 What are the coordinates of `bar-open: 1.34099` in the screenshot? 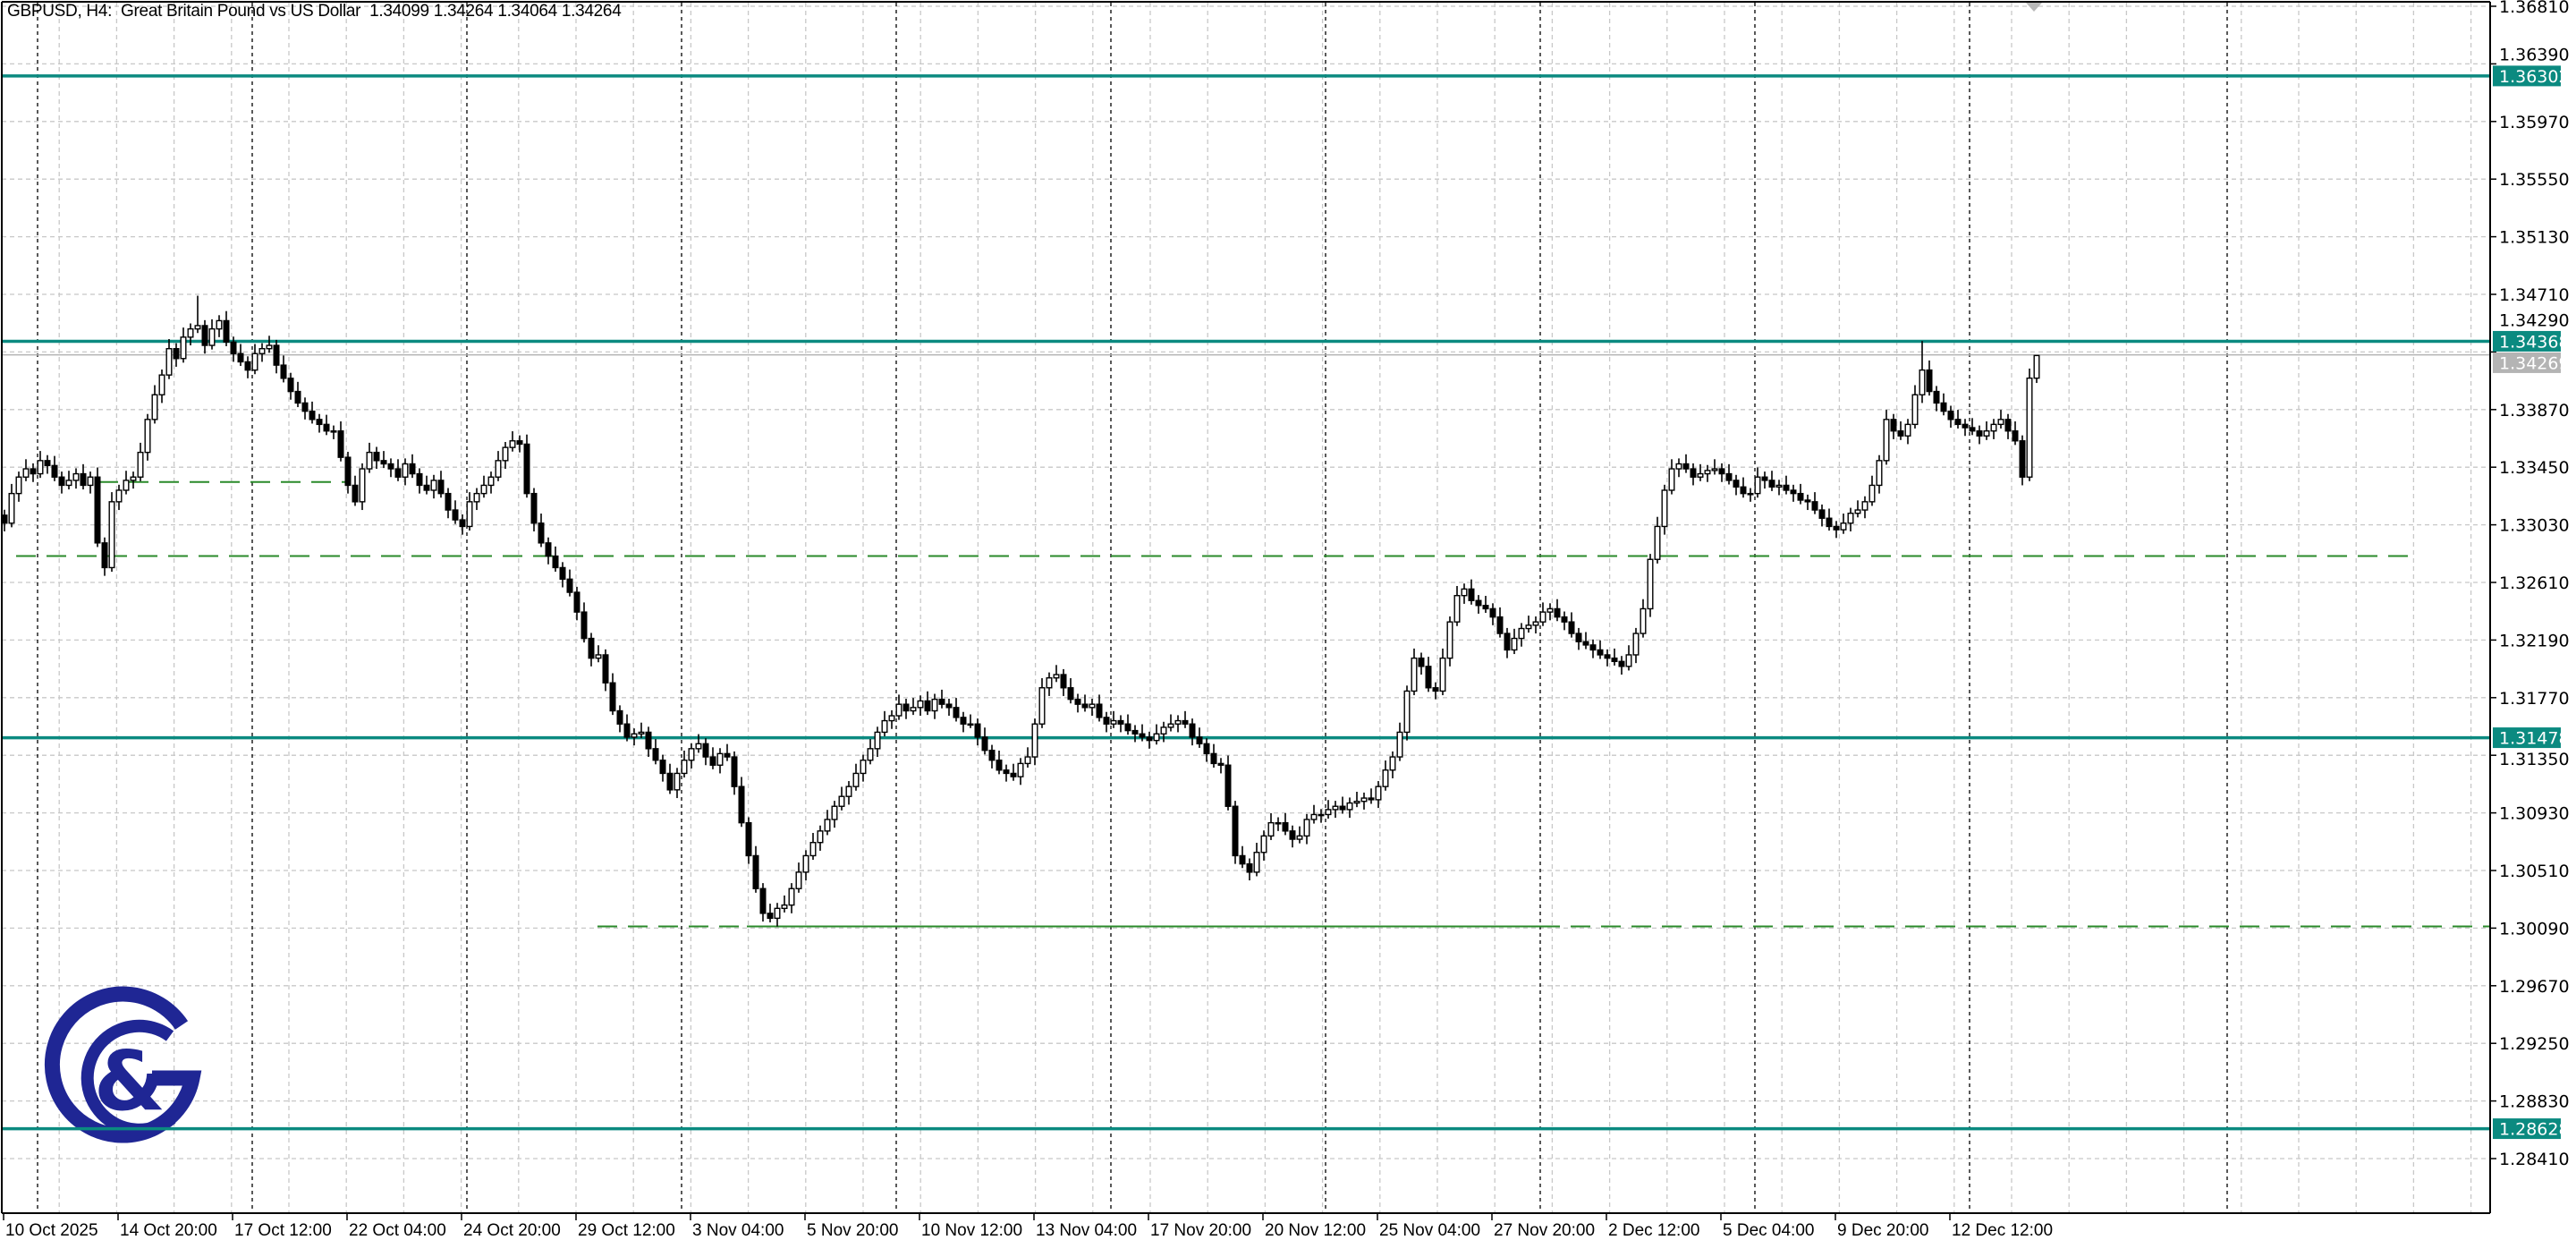 It's located at (399, 11).